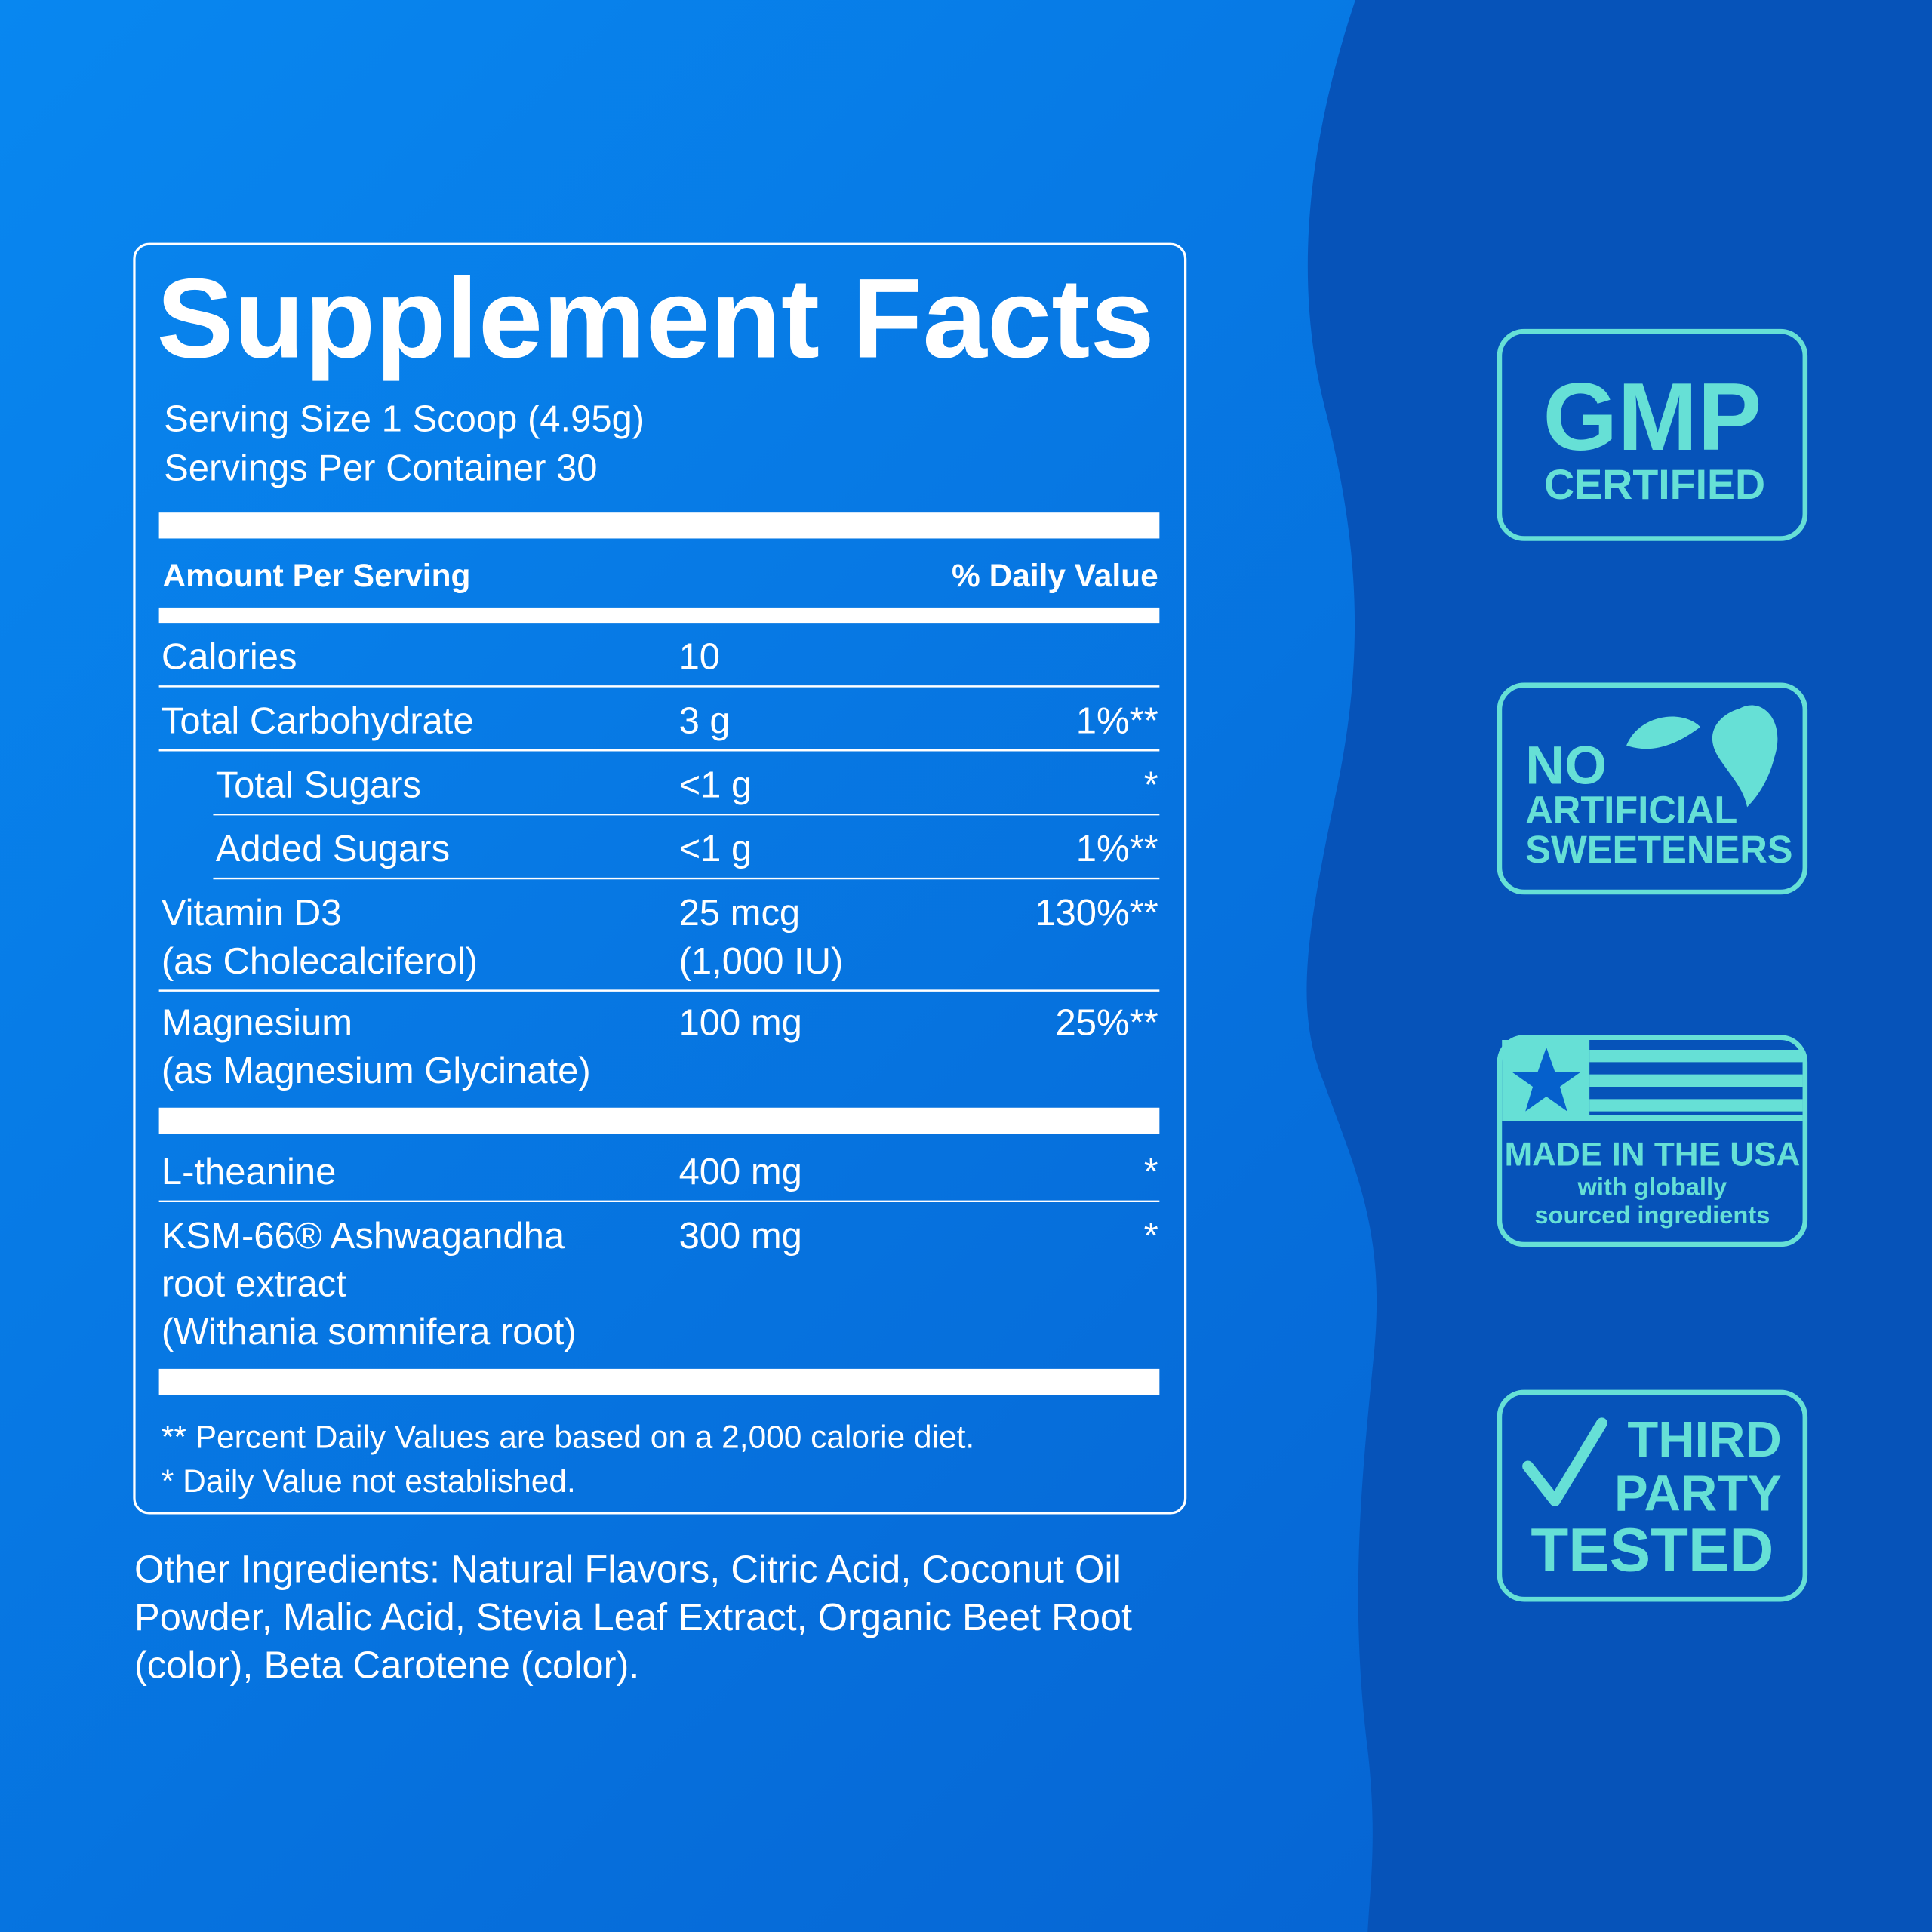 The image size is (1932, 1932). I want to click on badge-text: NO, so click(1566, 765).